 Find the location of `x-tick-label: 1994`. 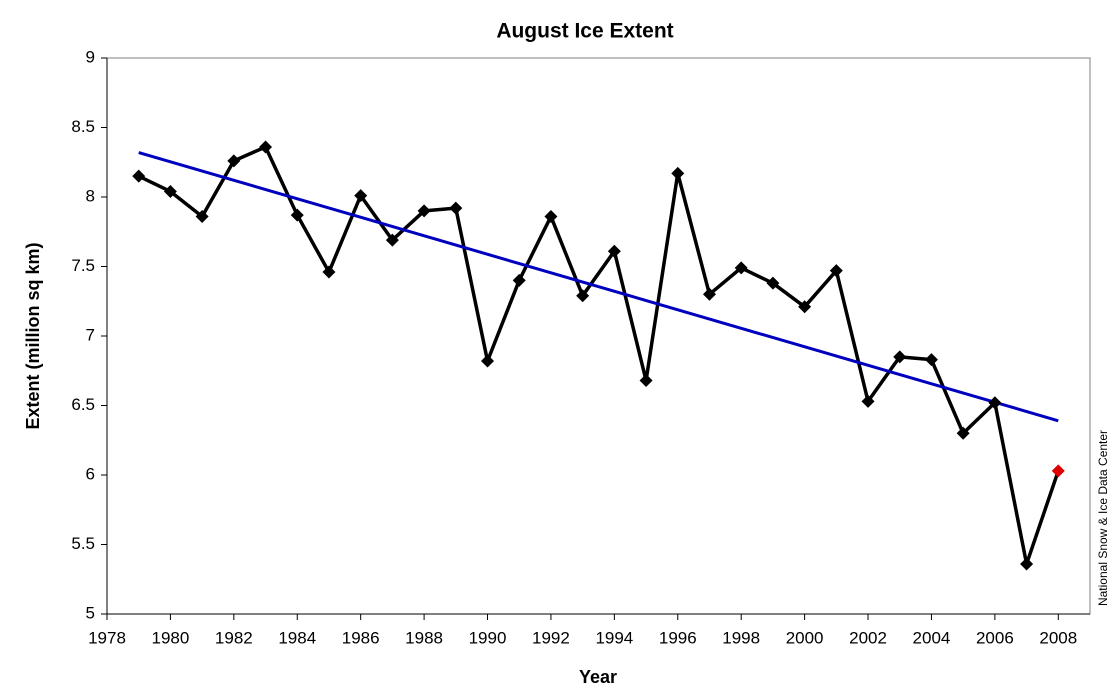

x-tick-label: 1994 is located at coordinates (614, 637).